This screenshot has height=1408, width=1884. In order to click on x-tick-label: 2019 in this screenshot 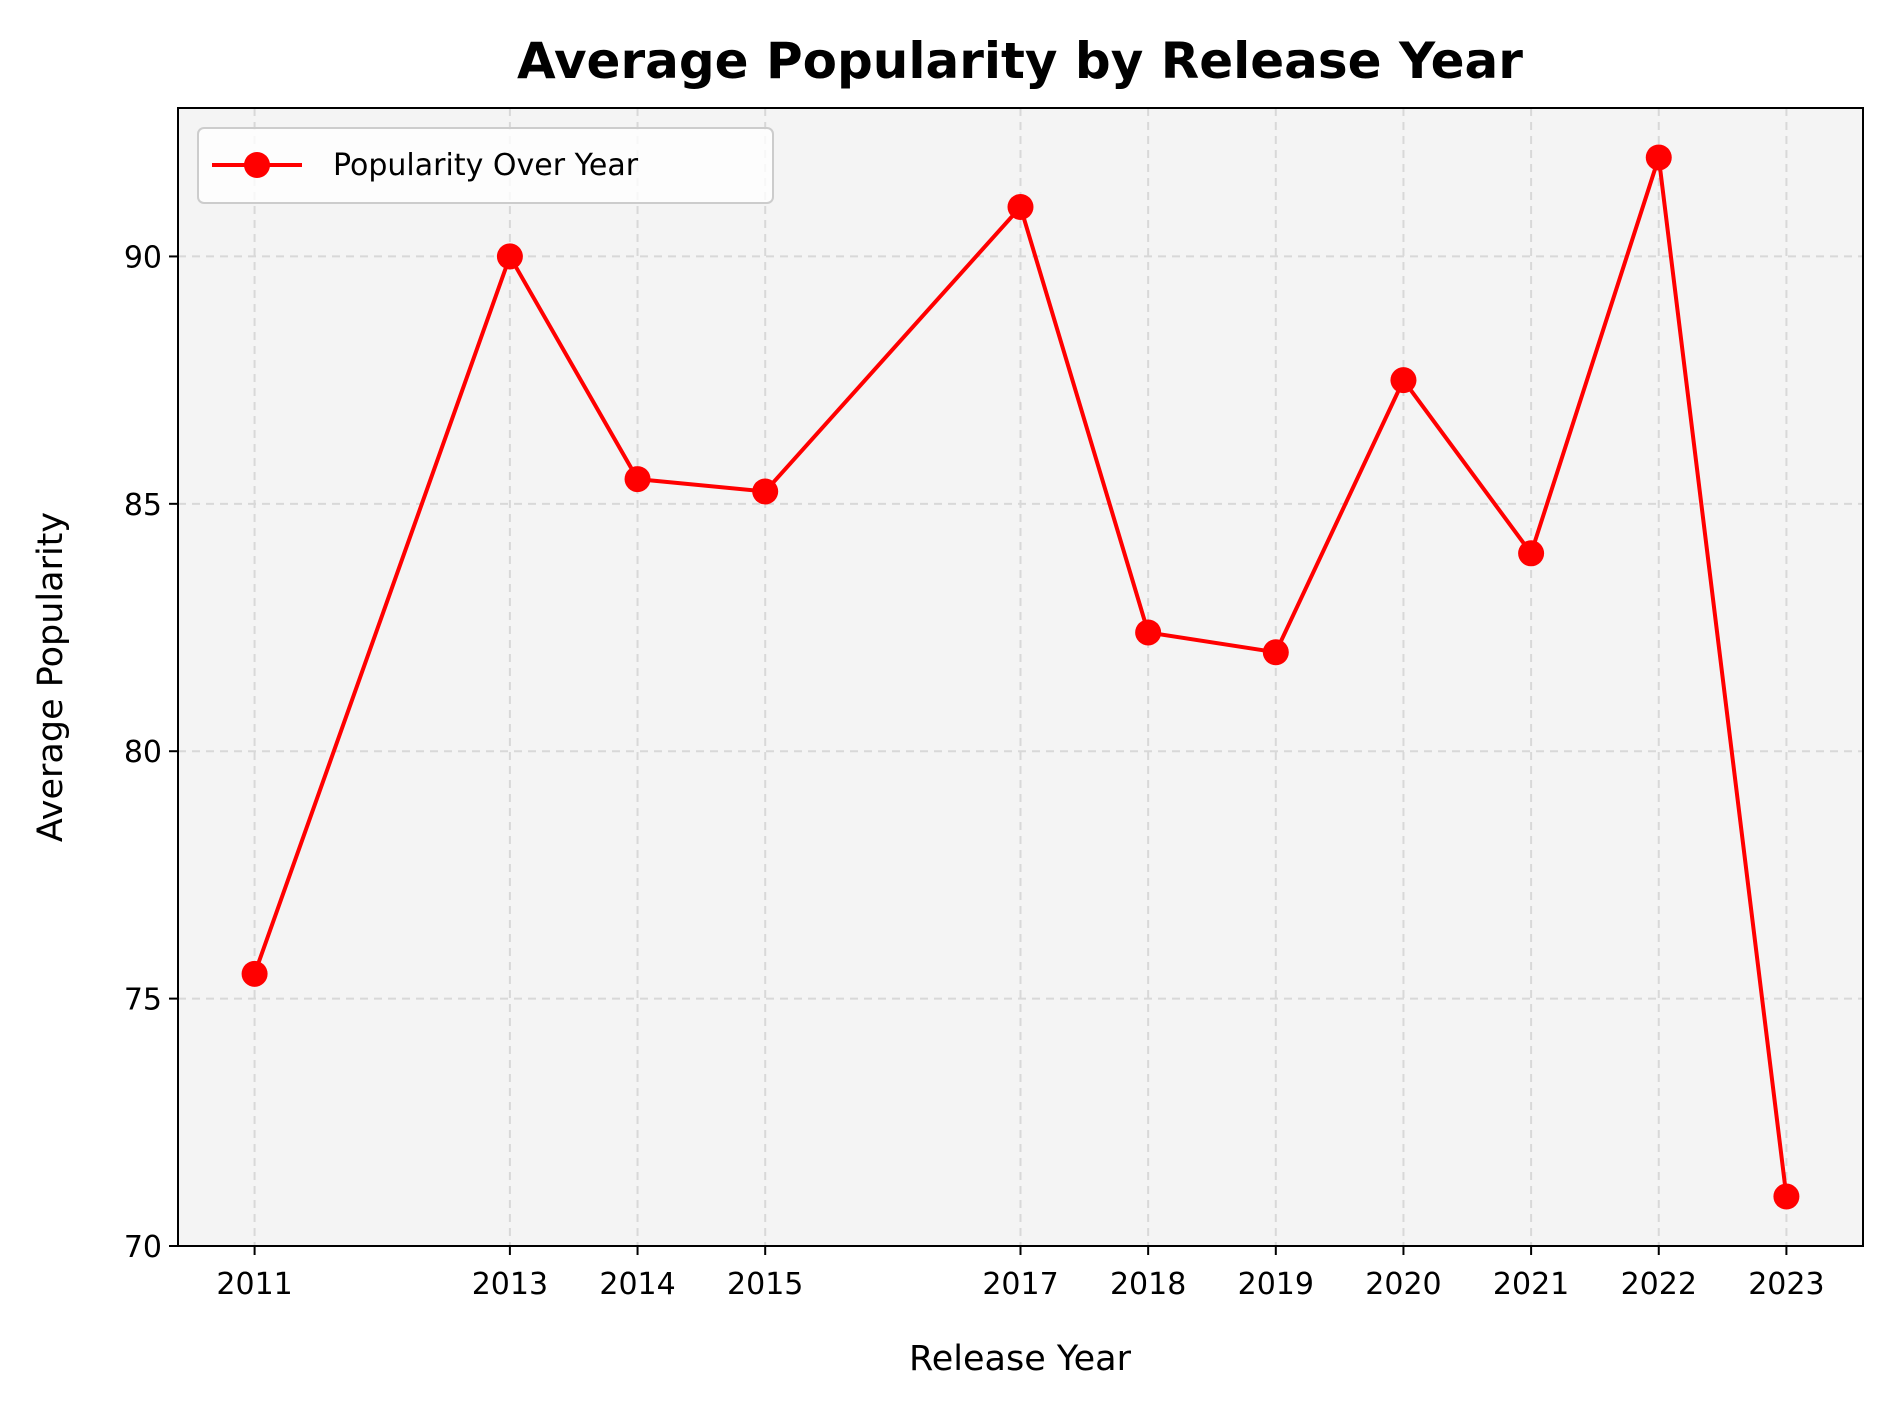, I will do `click(1276, 1284)`.